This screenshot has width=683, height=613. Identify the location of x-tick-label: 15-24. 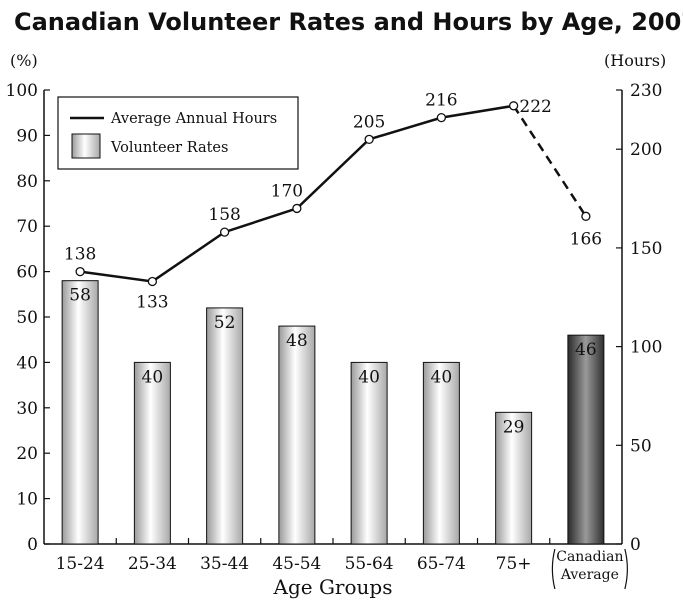
(80, 564).